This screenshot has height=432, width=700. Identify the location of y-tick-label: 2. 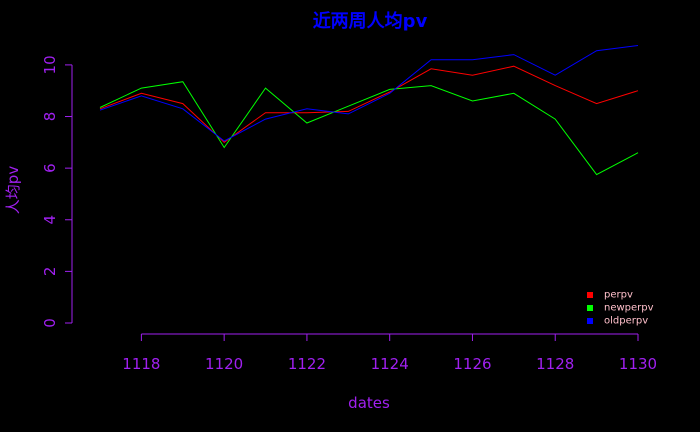
(50, 272).